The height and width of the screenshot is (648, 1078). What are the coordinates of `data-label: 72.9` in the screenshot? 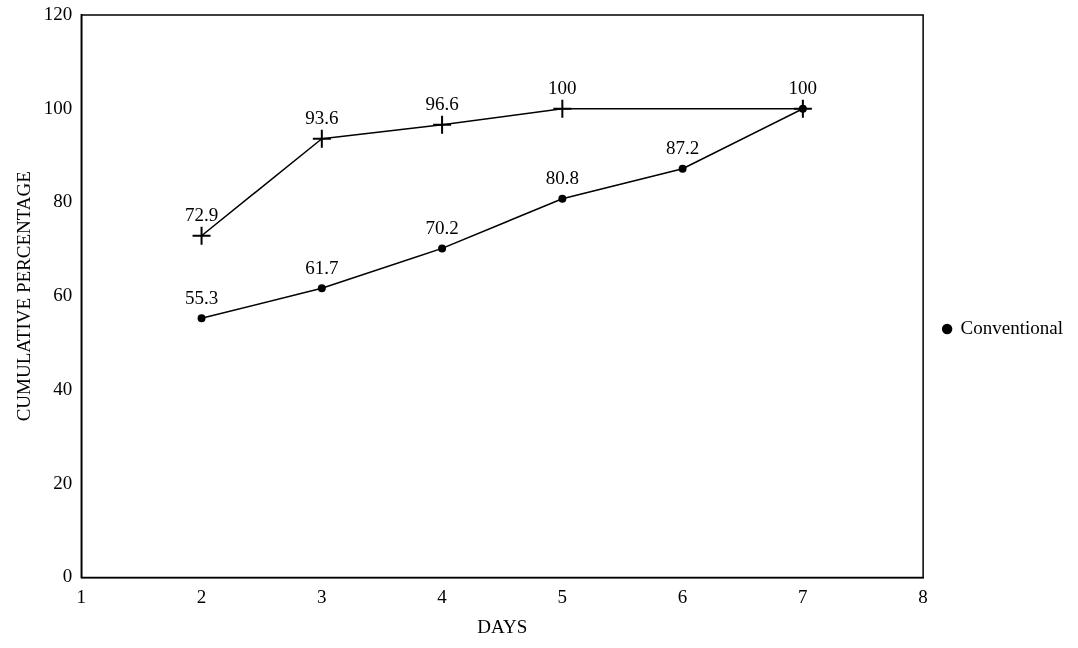 It's located at (201, 215).